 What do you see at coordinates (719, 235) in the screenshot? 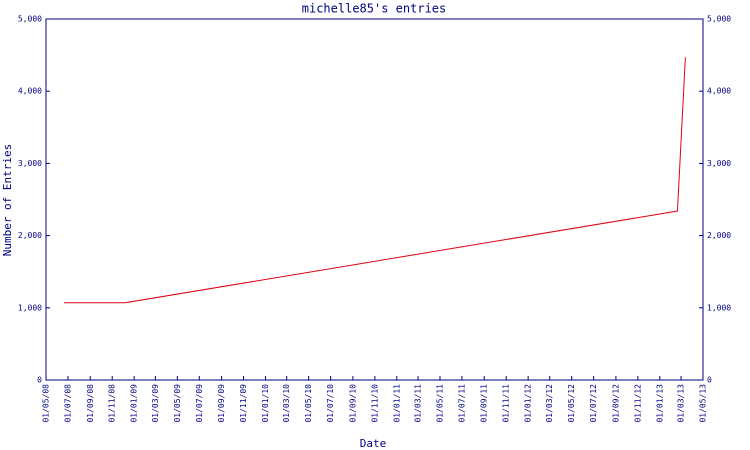
I see `y2-tick-label: 2,000` at bounding box center [719, 235].